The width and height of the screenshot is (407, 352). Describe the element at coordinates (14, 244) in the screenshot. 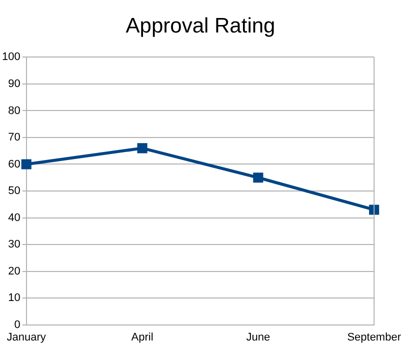

I see `y-tick-label: 30` at that location.